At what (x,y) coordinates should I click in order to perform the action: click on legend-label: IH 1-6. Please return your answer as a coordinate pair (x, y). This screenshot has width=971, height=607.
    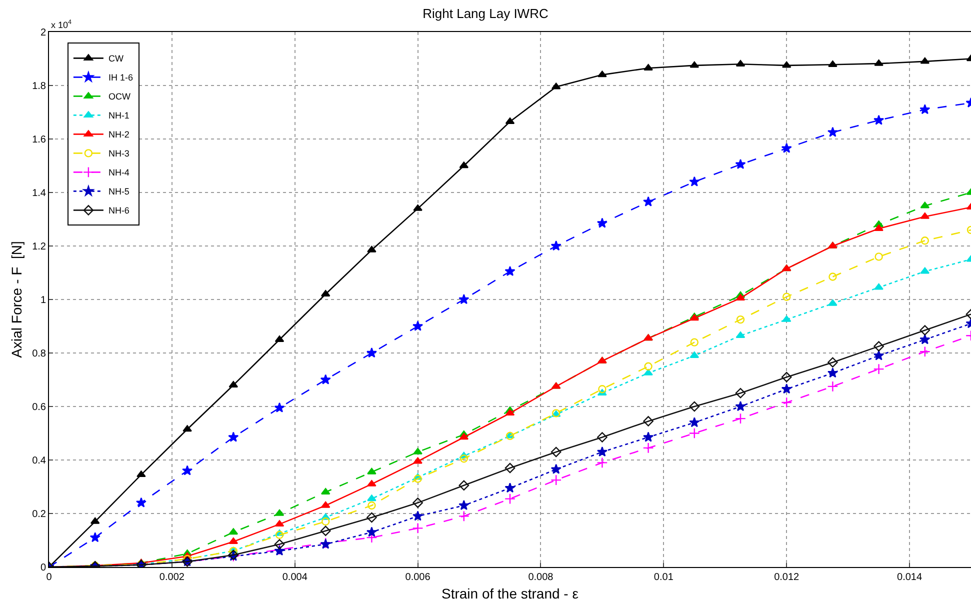
    Looking at the image, I should click on (120, 77).